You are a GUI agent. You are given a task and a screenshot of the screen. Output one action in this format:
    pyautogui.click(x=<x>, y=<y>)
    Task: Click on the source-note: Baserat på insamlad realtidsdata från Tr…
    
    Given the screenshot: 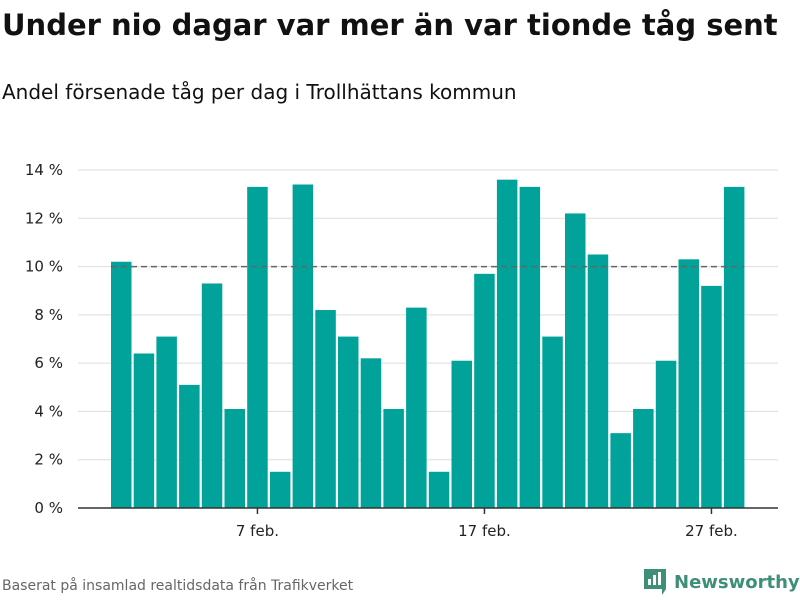 What is the action you would take?
    pyautogui.click(x=178, y=586)
    